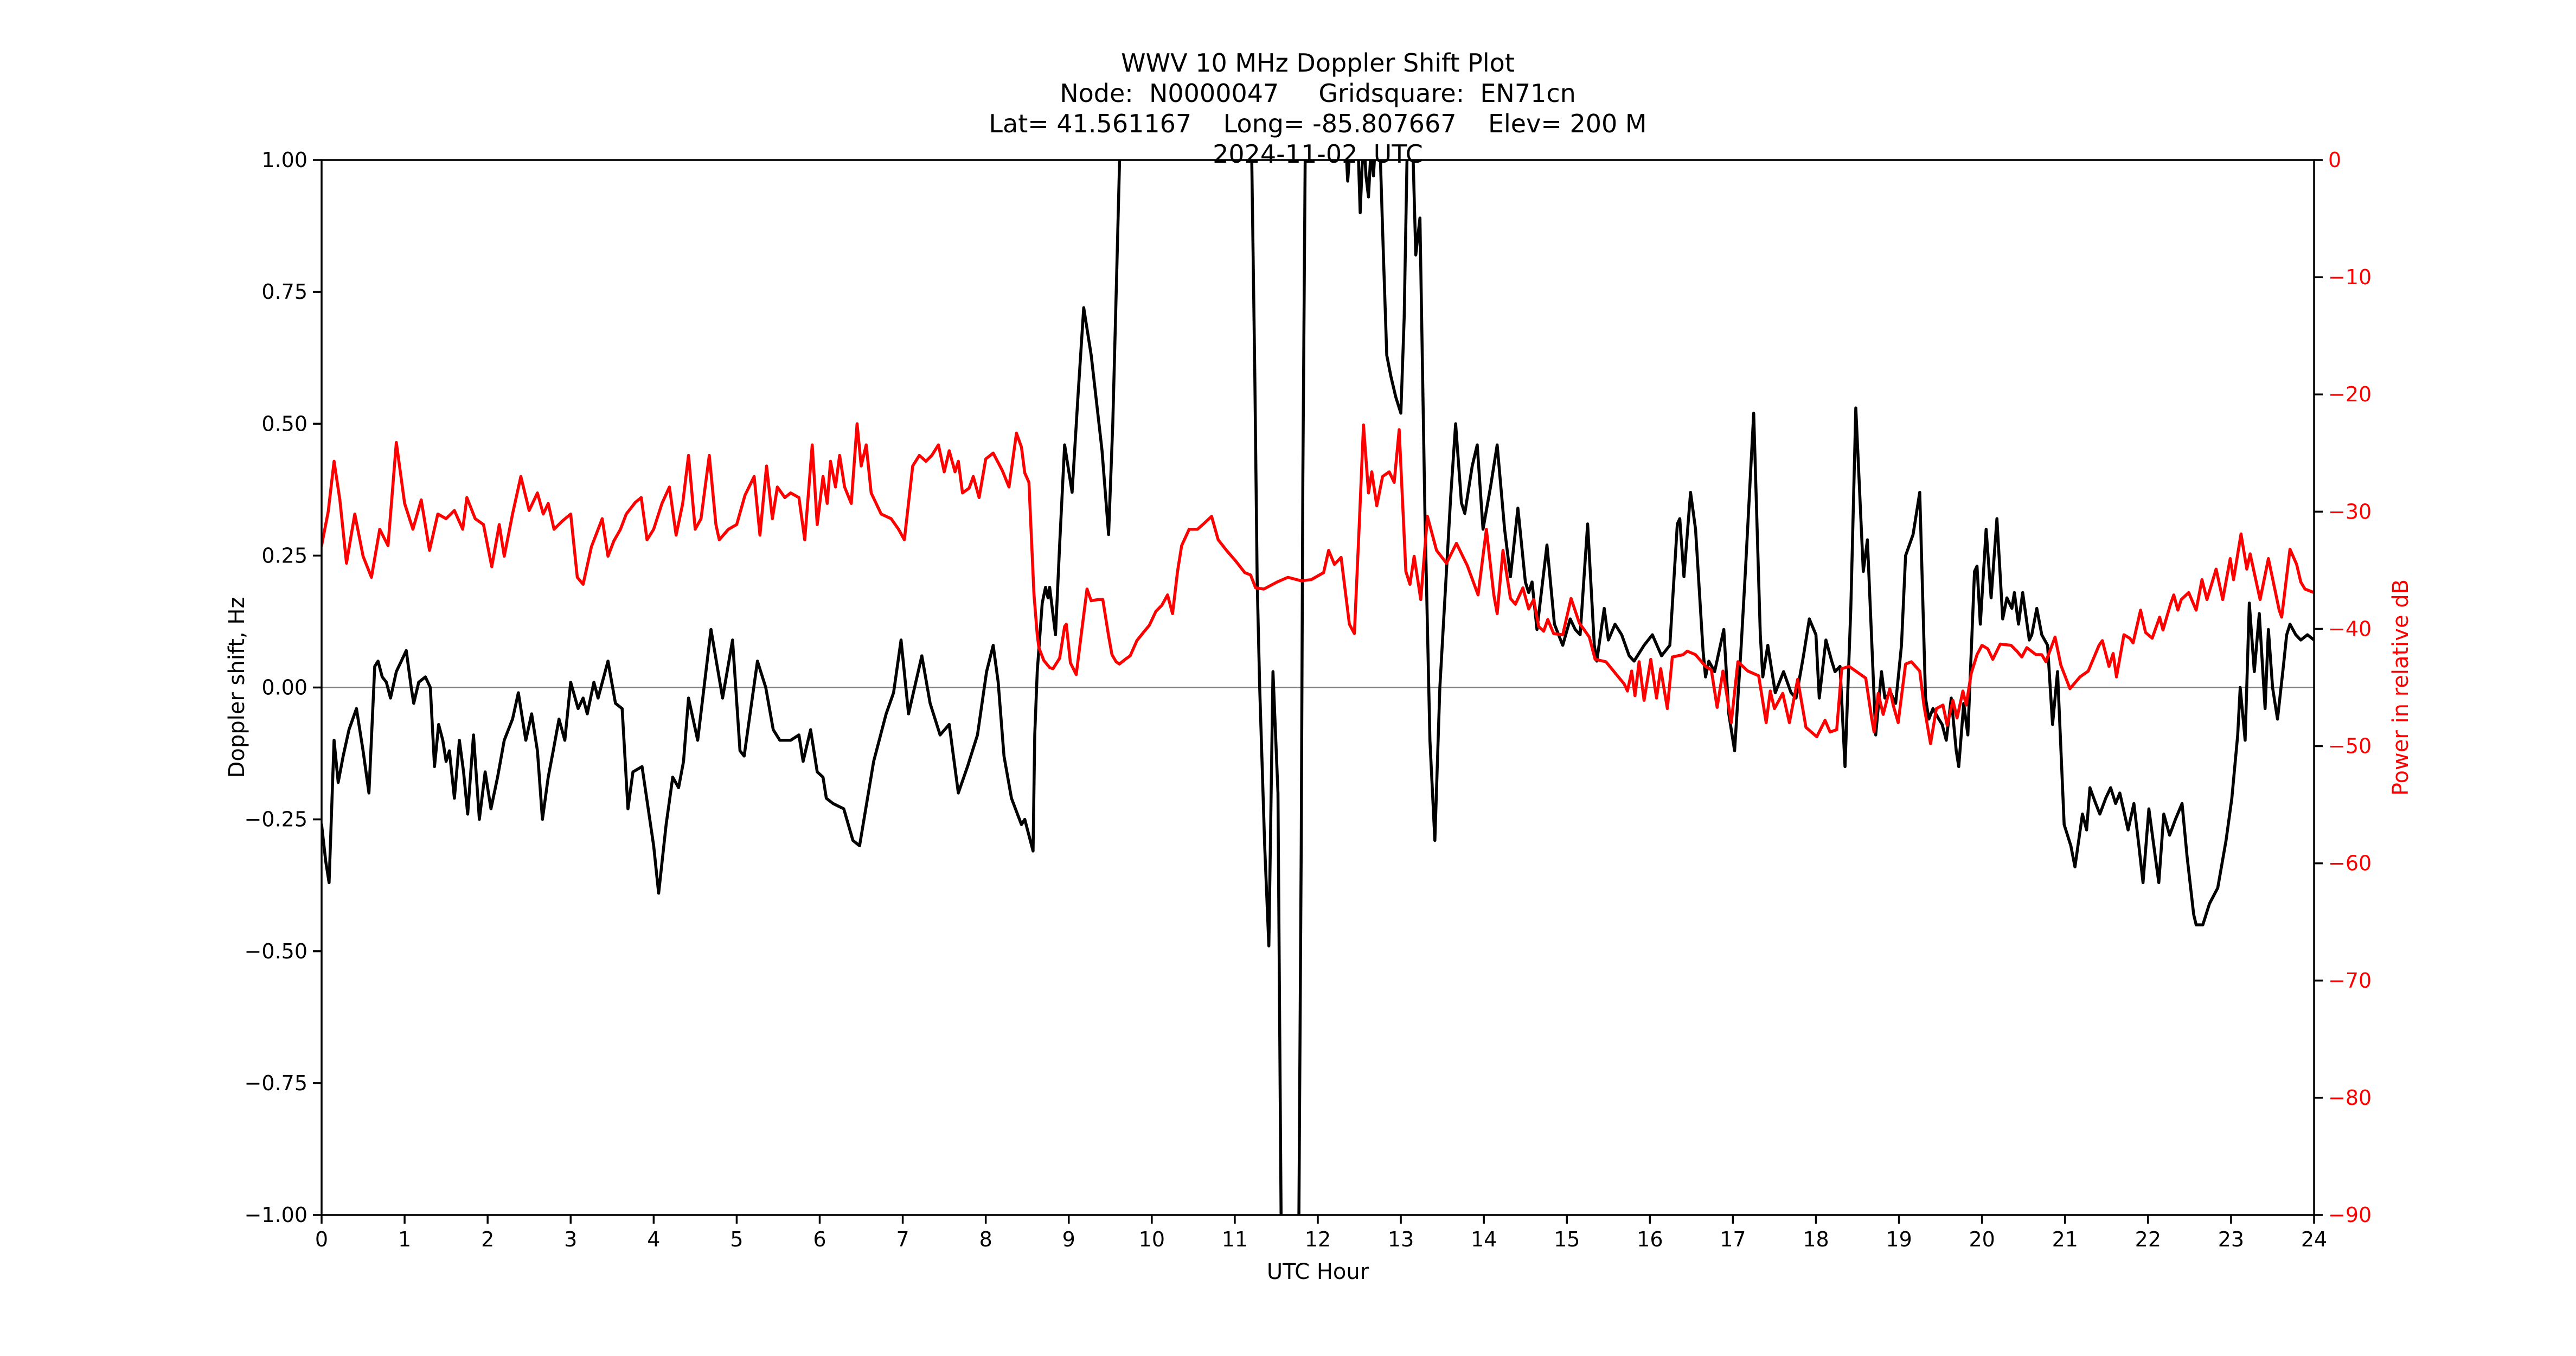  What do you see at coordinates (1567, 1239) in the screenshot?
I see `x-tick-label: 15` at bounding box center [1567, 1239].